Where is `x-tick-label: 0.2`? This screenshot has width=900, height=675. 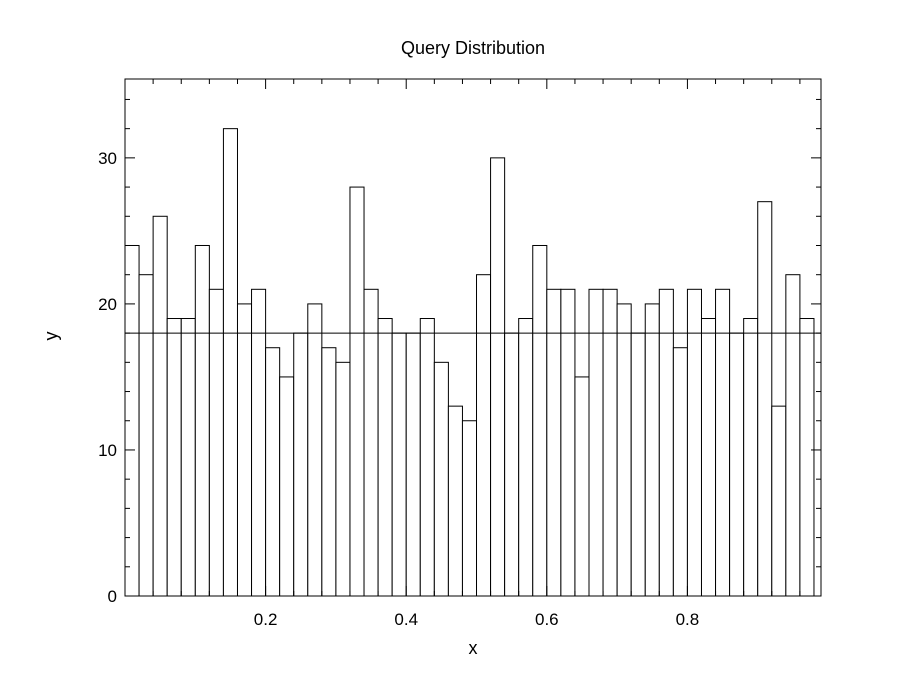
x-tick-label: 0.2 is located at coordinates (266, 619).